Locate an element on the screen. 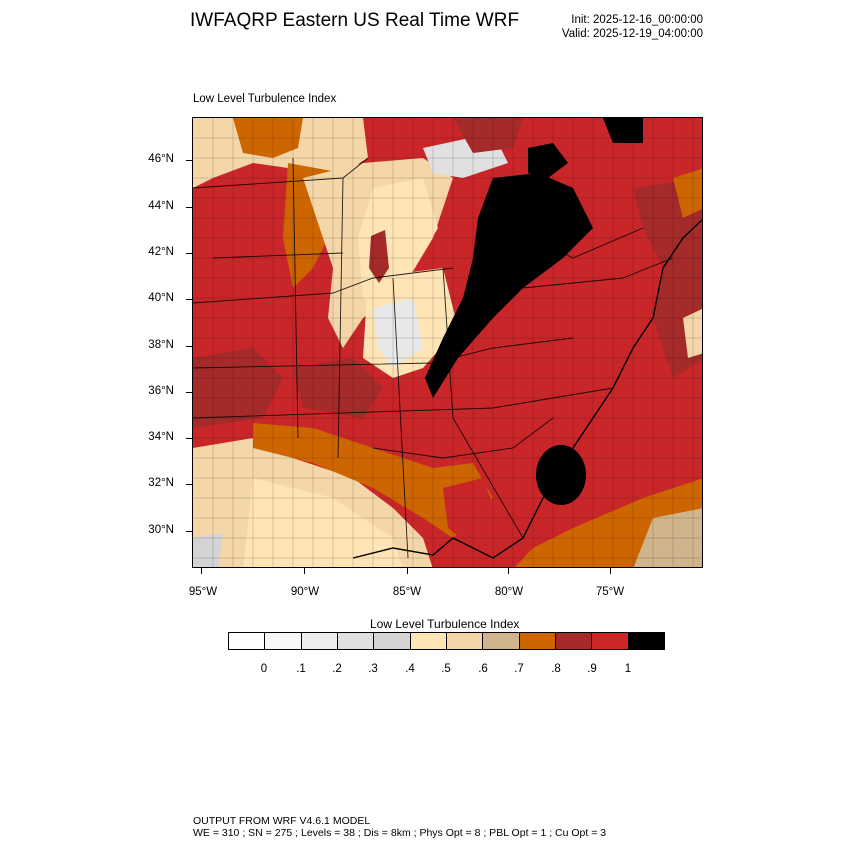  field-orange-maine is located at coordinates (687, 193).